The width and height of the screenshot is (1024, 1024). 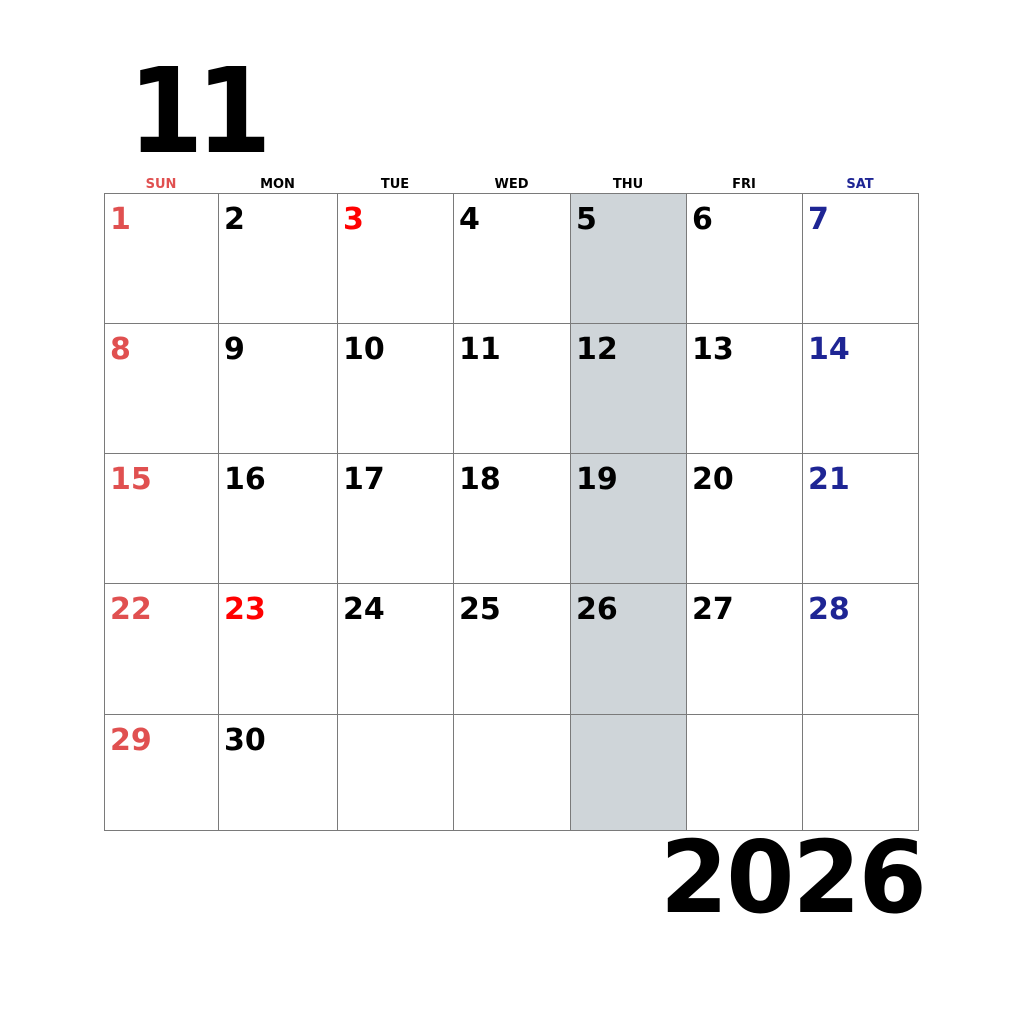 What do you see at coordinates (131, 740) in the screenshot?
I see `day-number: 29` at bounding box center [131, 740].